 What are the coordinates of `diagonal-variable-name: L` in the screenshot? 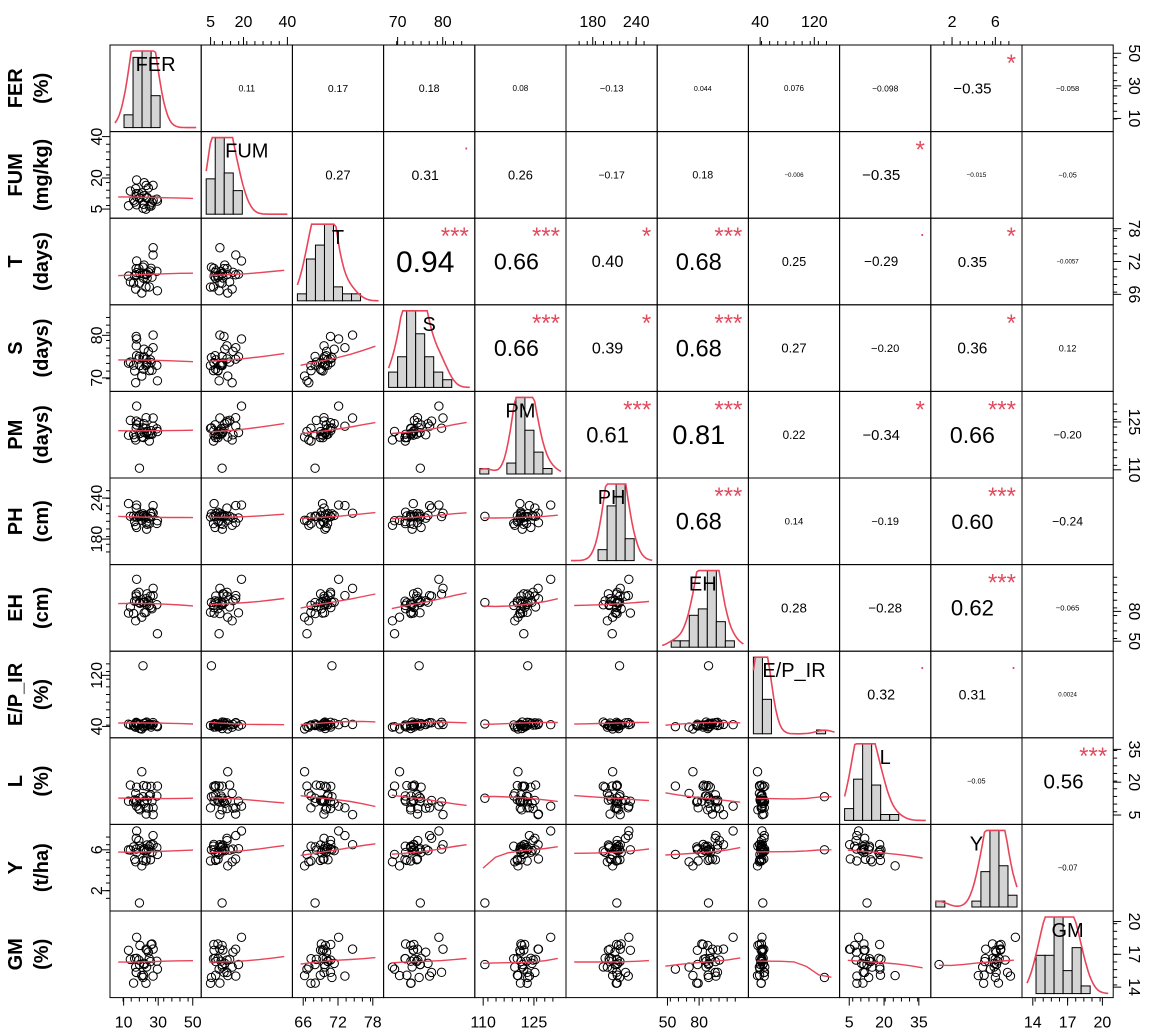 It's located at (885, 758).